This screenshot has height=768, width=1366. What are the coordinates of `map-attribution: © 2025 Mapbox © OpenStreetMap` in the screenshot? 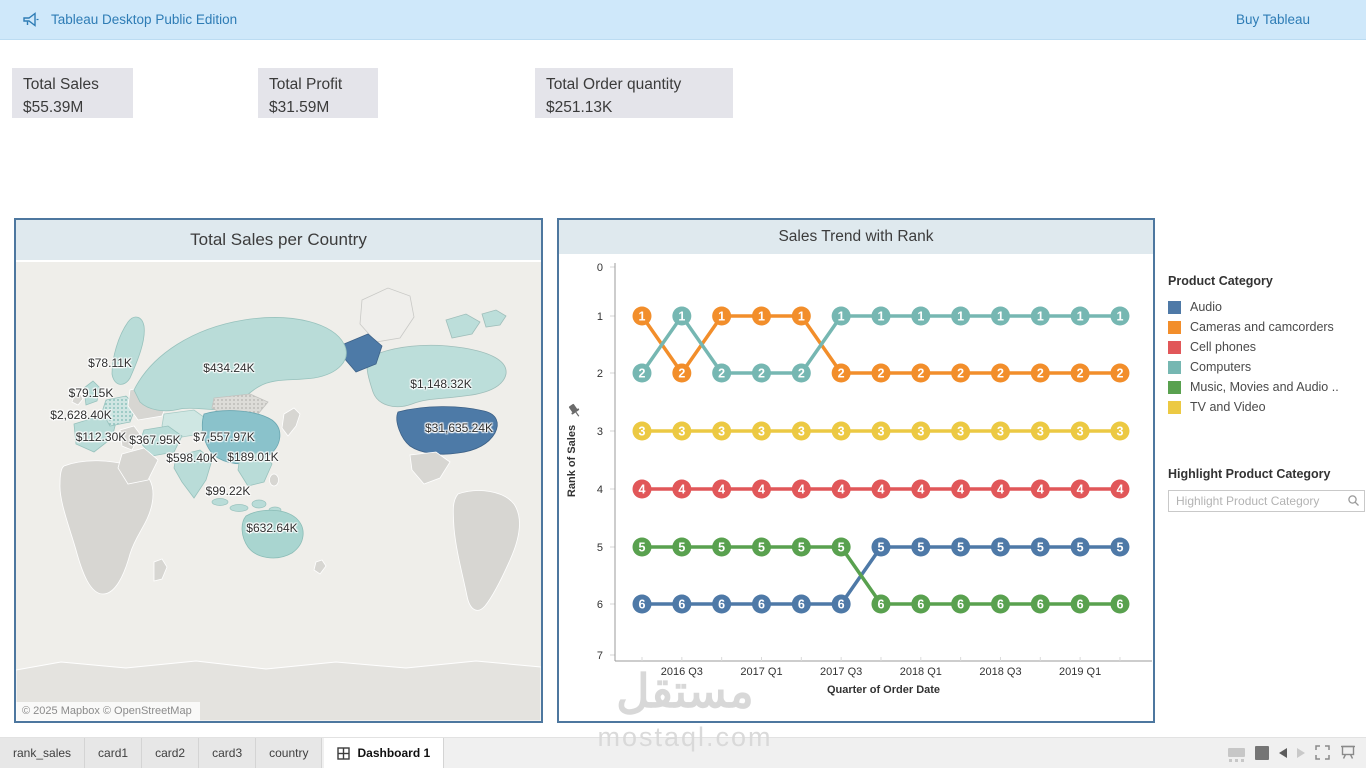 It's located at (108, 711).